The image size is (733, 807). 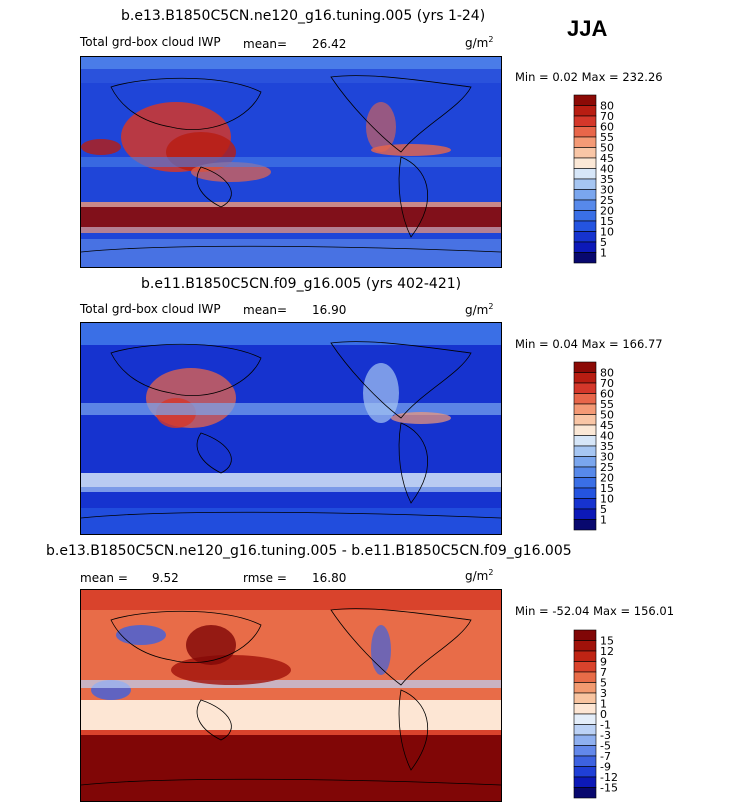 What do you see at coordinates (603, 662) in the screenshot?
I see `colorbar-tick-label: 9` at bounding box center [603, 662].